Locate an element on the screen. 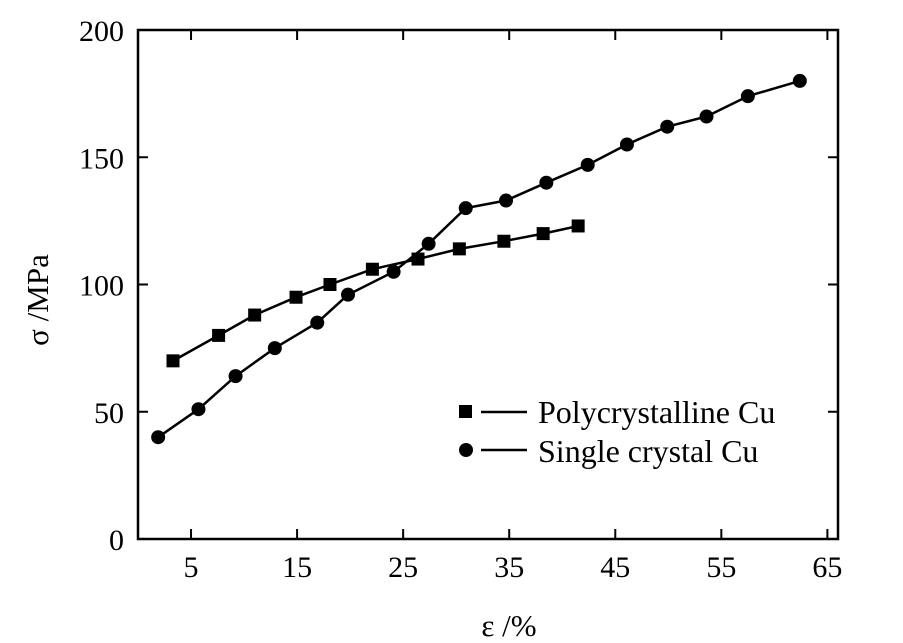 Image resolution: width=903 pixels, height=643 pixels. legend-label-polycrystalline: Polycrystalline Cu is located at coordinates (656, 412).